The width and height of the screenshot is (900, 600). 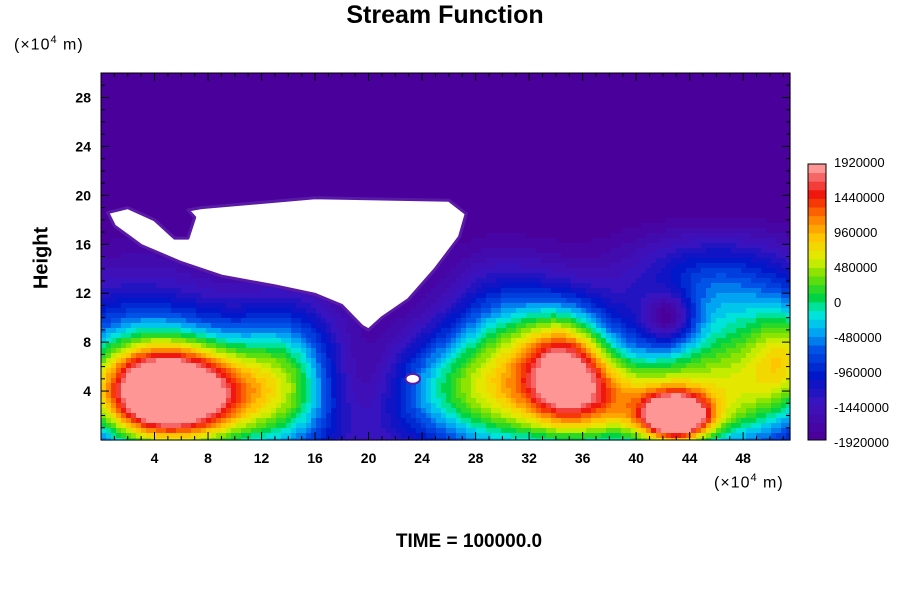 What do you see at coordinates (32, 45) in the screenshot?
I see `y-unit-prefix: (×10` at bounding box center [32, 45].